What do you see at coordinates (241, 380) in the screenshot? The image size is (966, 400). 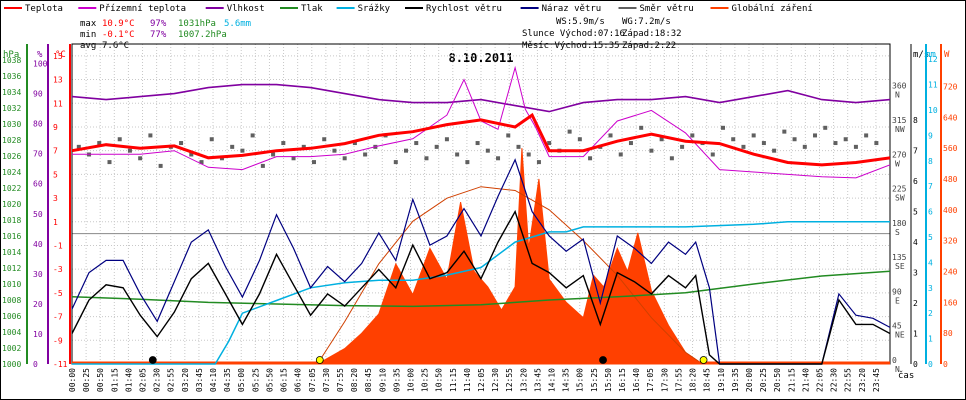 I see `x-tick-12: 05:00` at bounding box center [241, 380].